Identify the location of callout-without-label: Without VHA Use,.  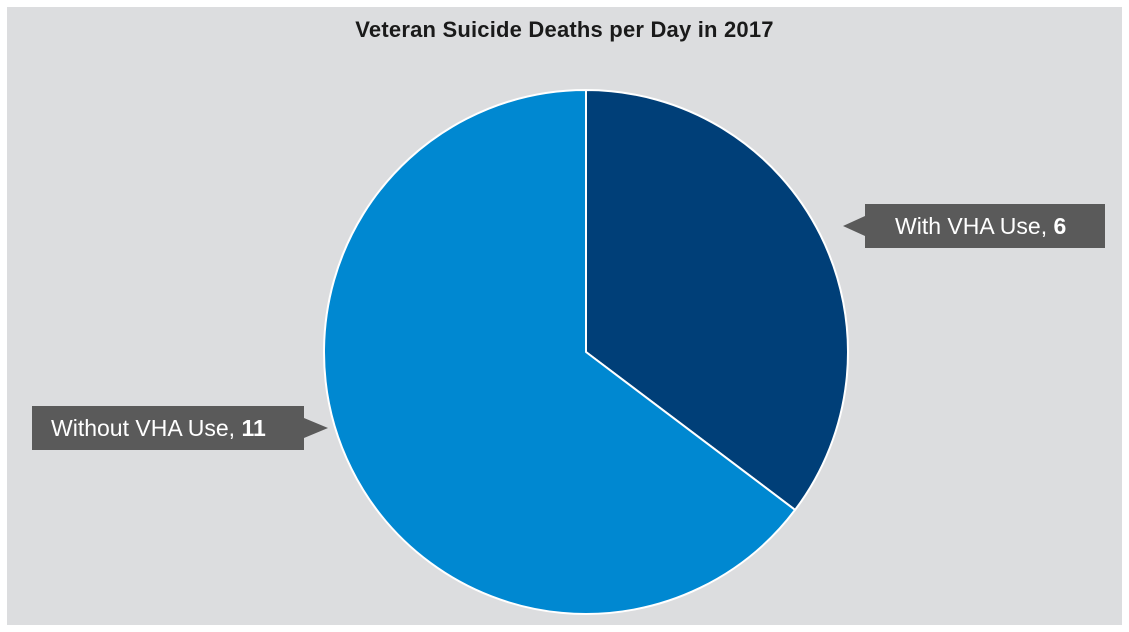
(146, 428).